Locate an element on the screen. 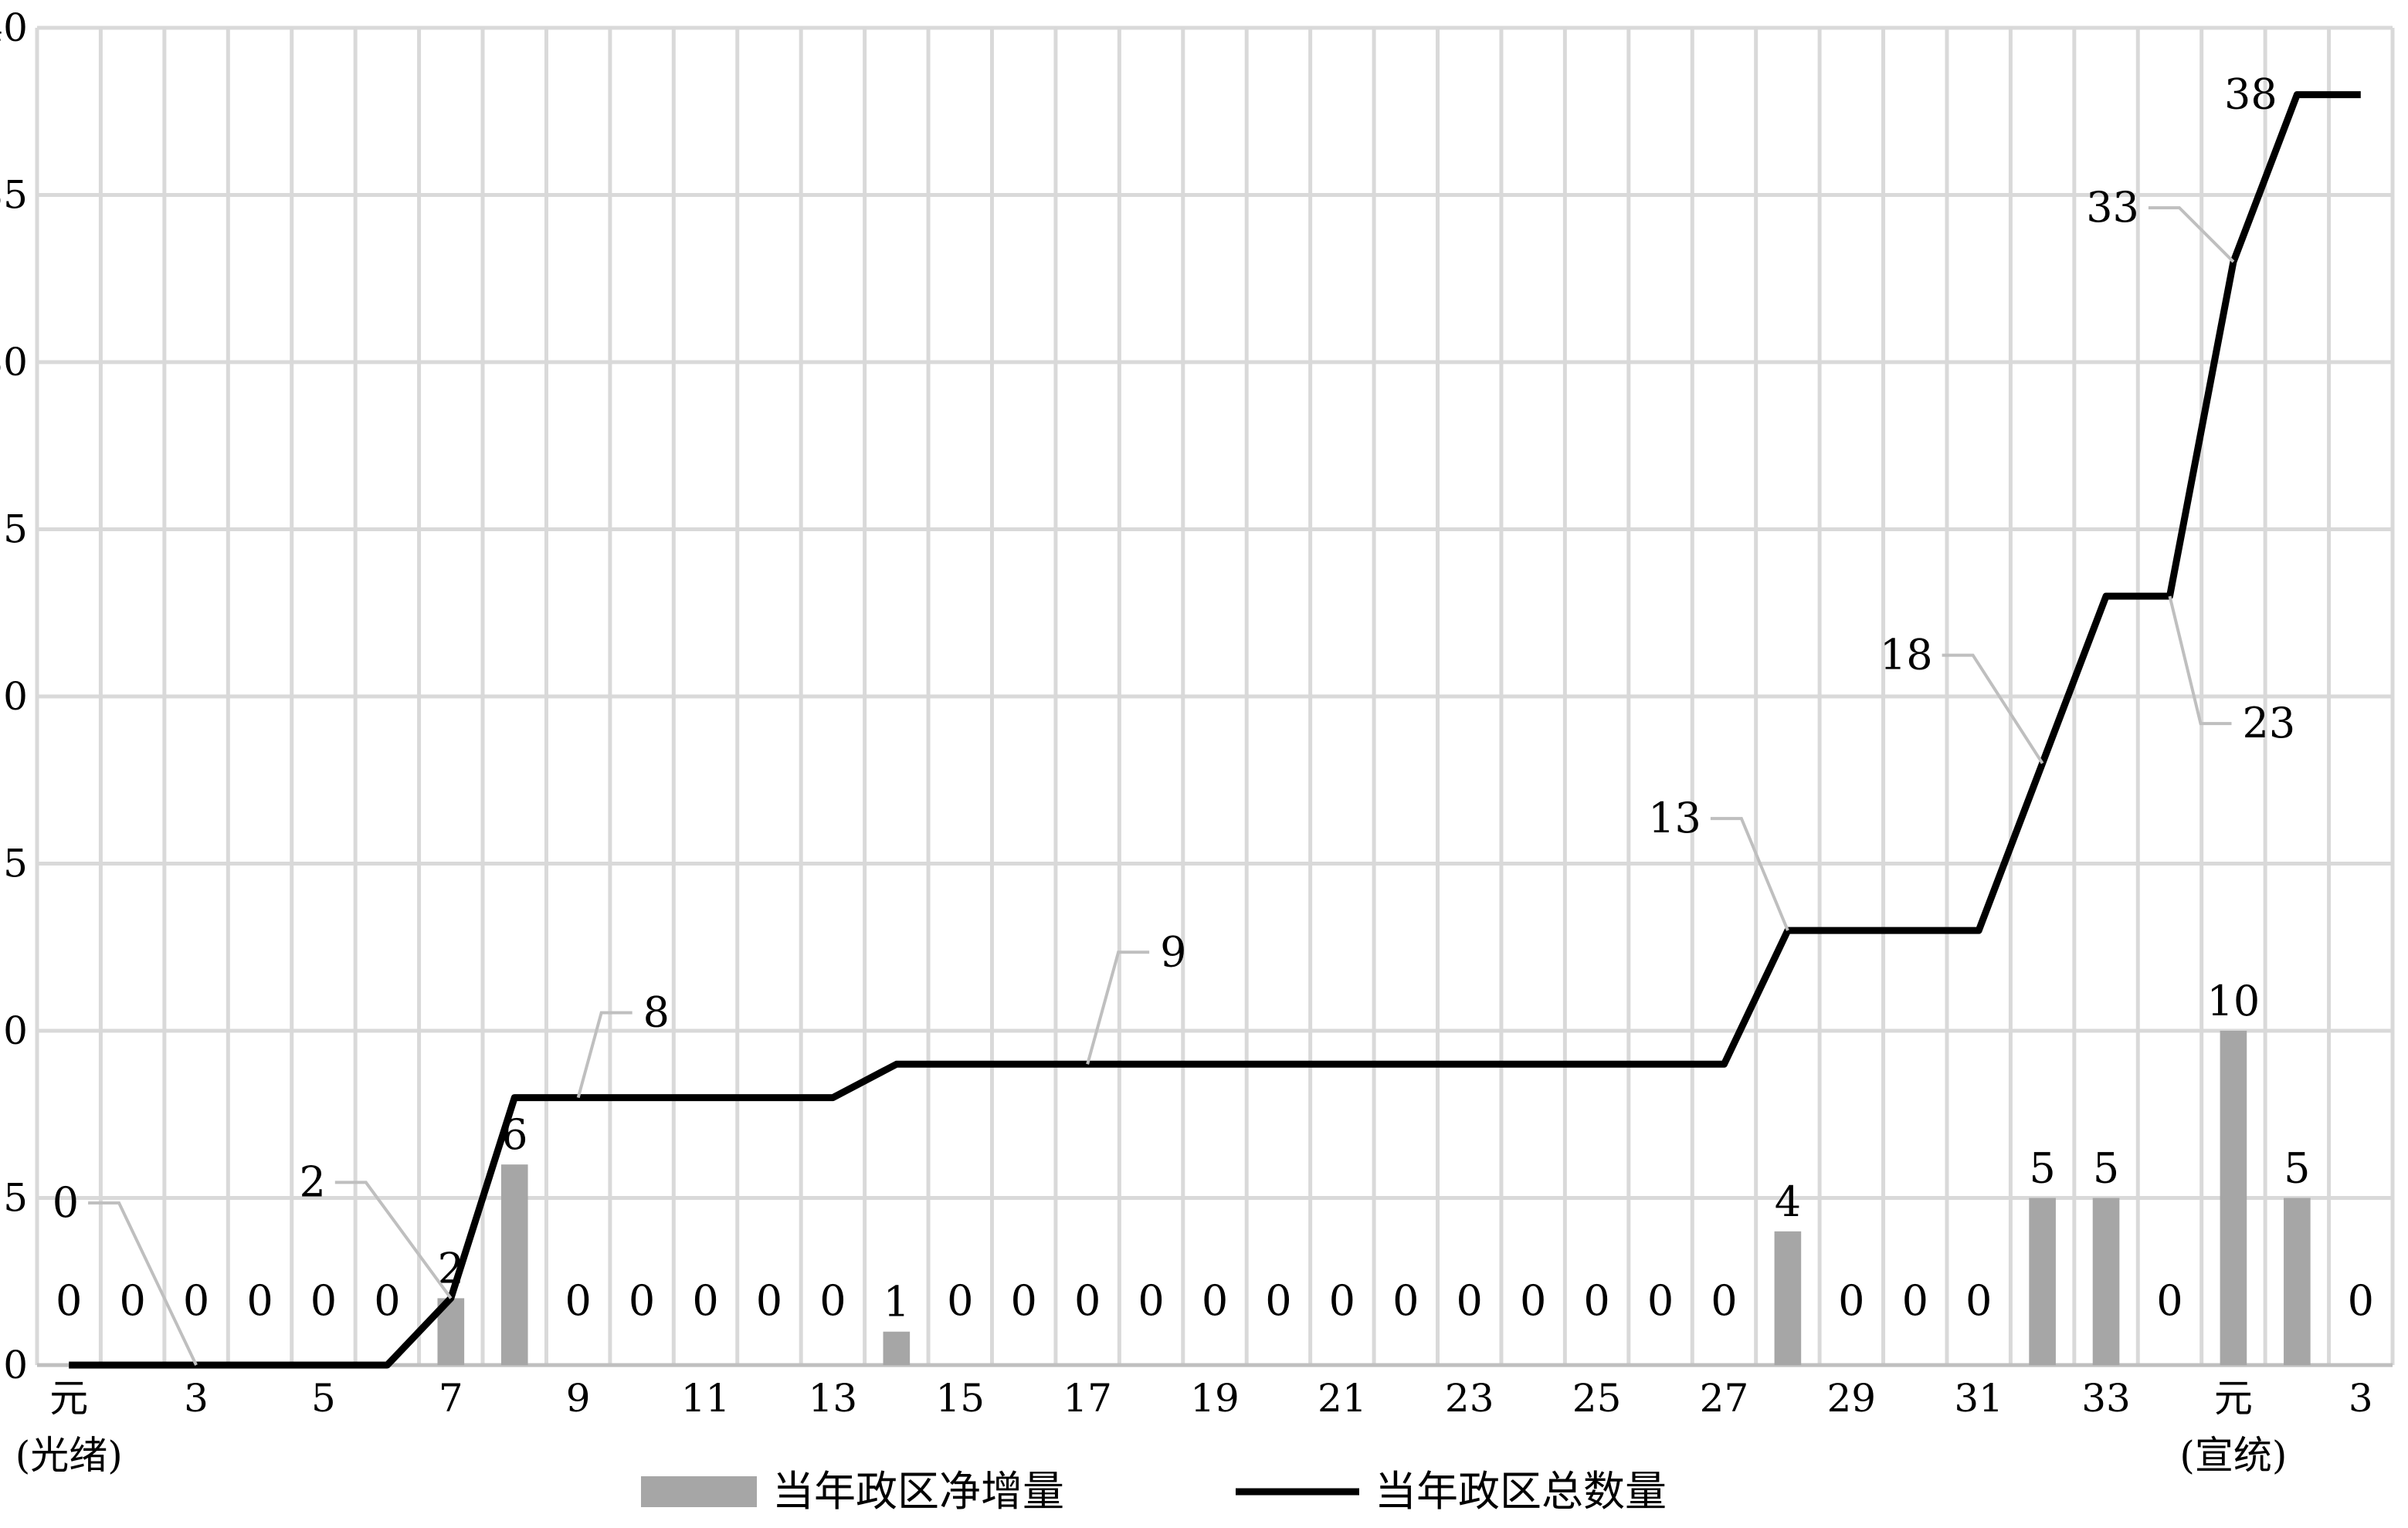 This screenshot has height=1528, width=2408. line-value-label: 33 is located at coordinates (2112, 208).